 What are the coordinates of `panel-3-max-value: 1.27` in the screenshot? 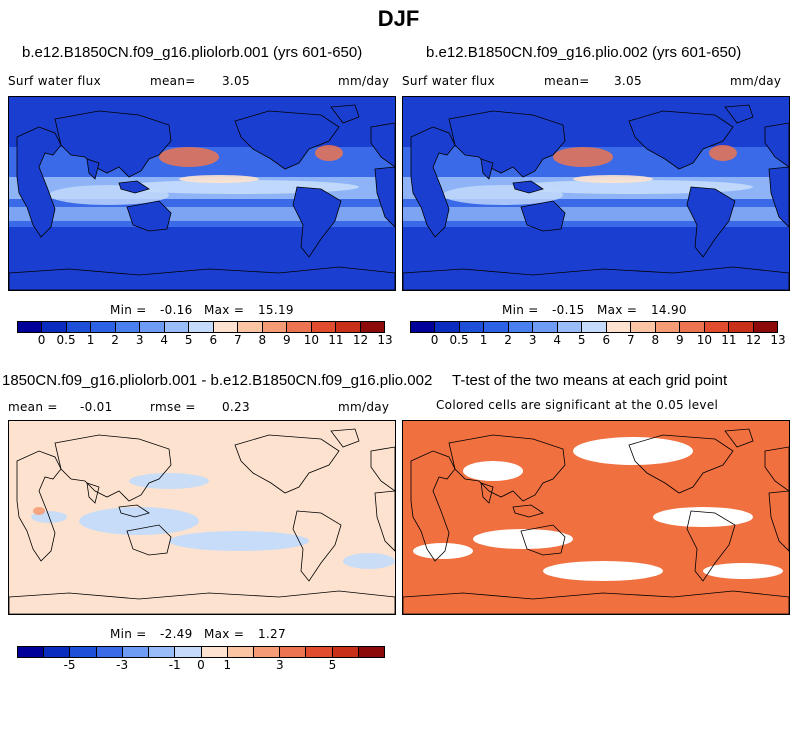 It's located at (272, 634).